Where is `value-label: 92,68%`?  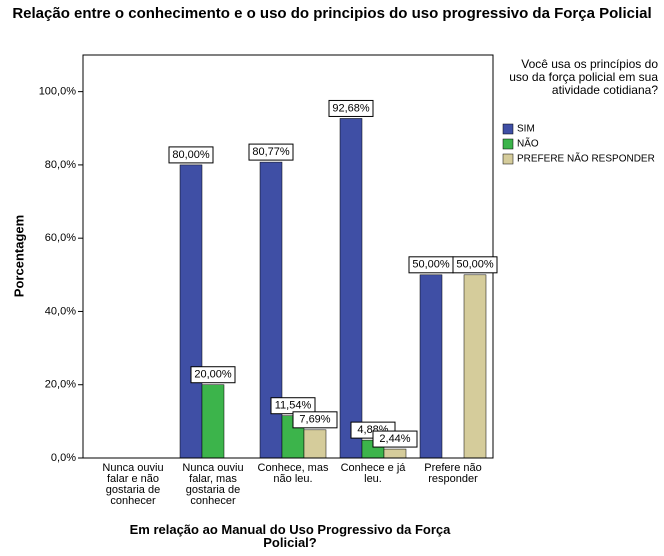
value-label: 92,68% is located at coordinates (351, 108).